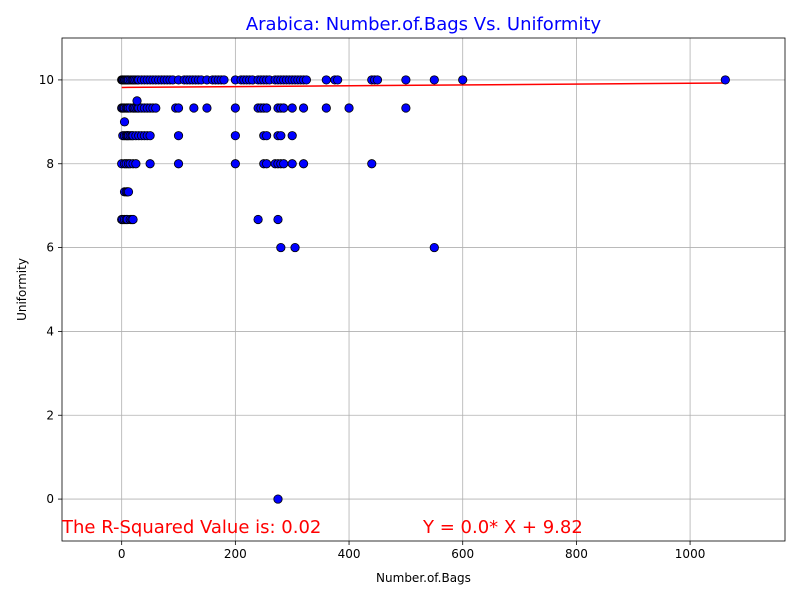  Describe the element at coordinates (502, 527) in the screenshot. I see `regression-equation-annotation: Y = 0.0* X + 9.82` at that location.